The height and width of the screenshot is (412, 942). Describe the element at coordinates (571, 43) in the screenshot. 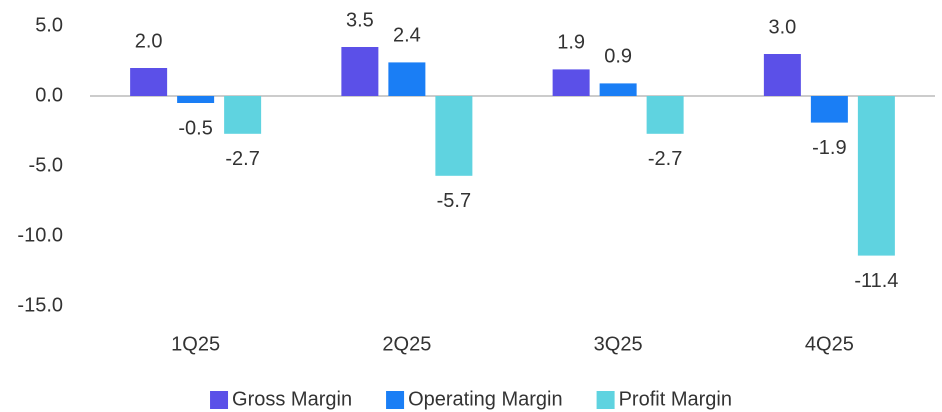

I see `data-label: 1.9` at that location.